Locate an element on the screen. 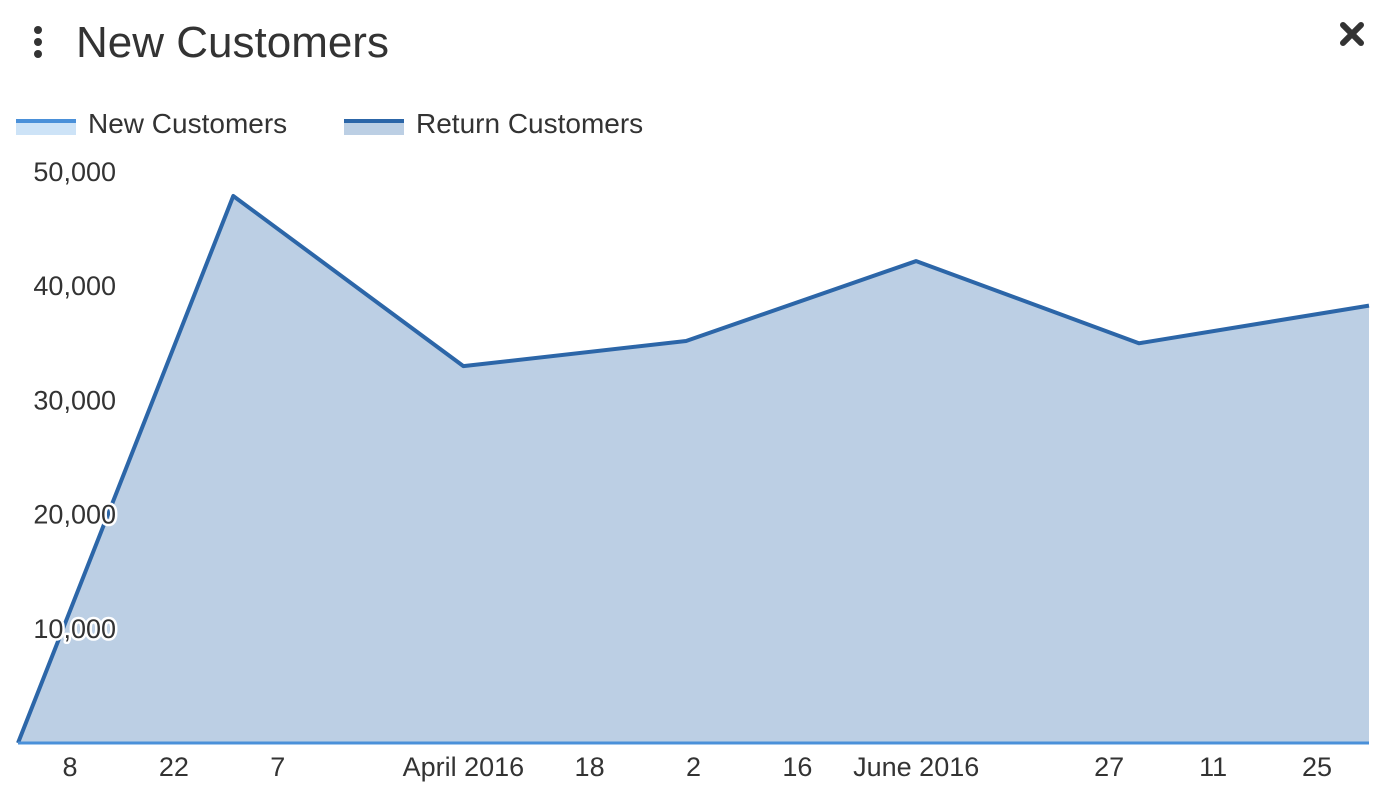 Image resolution: width=1386 pixels, height=800 pixels. widget-title: New Customers is located at coordinates (232, 42).